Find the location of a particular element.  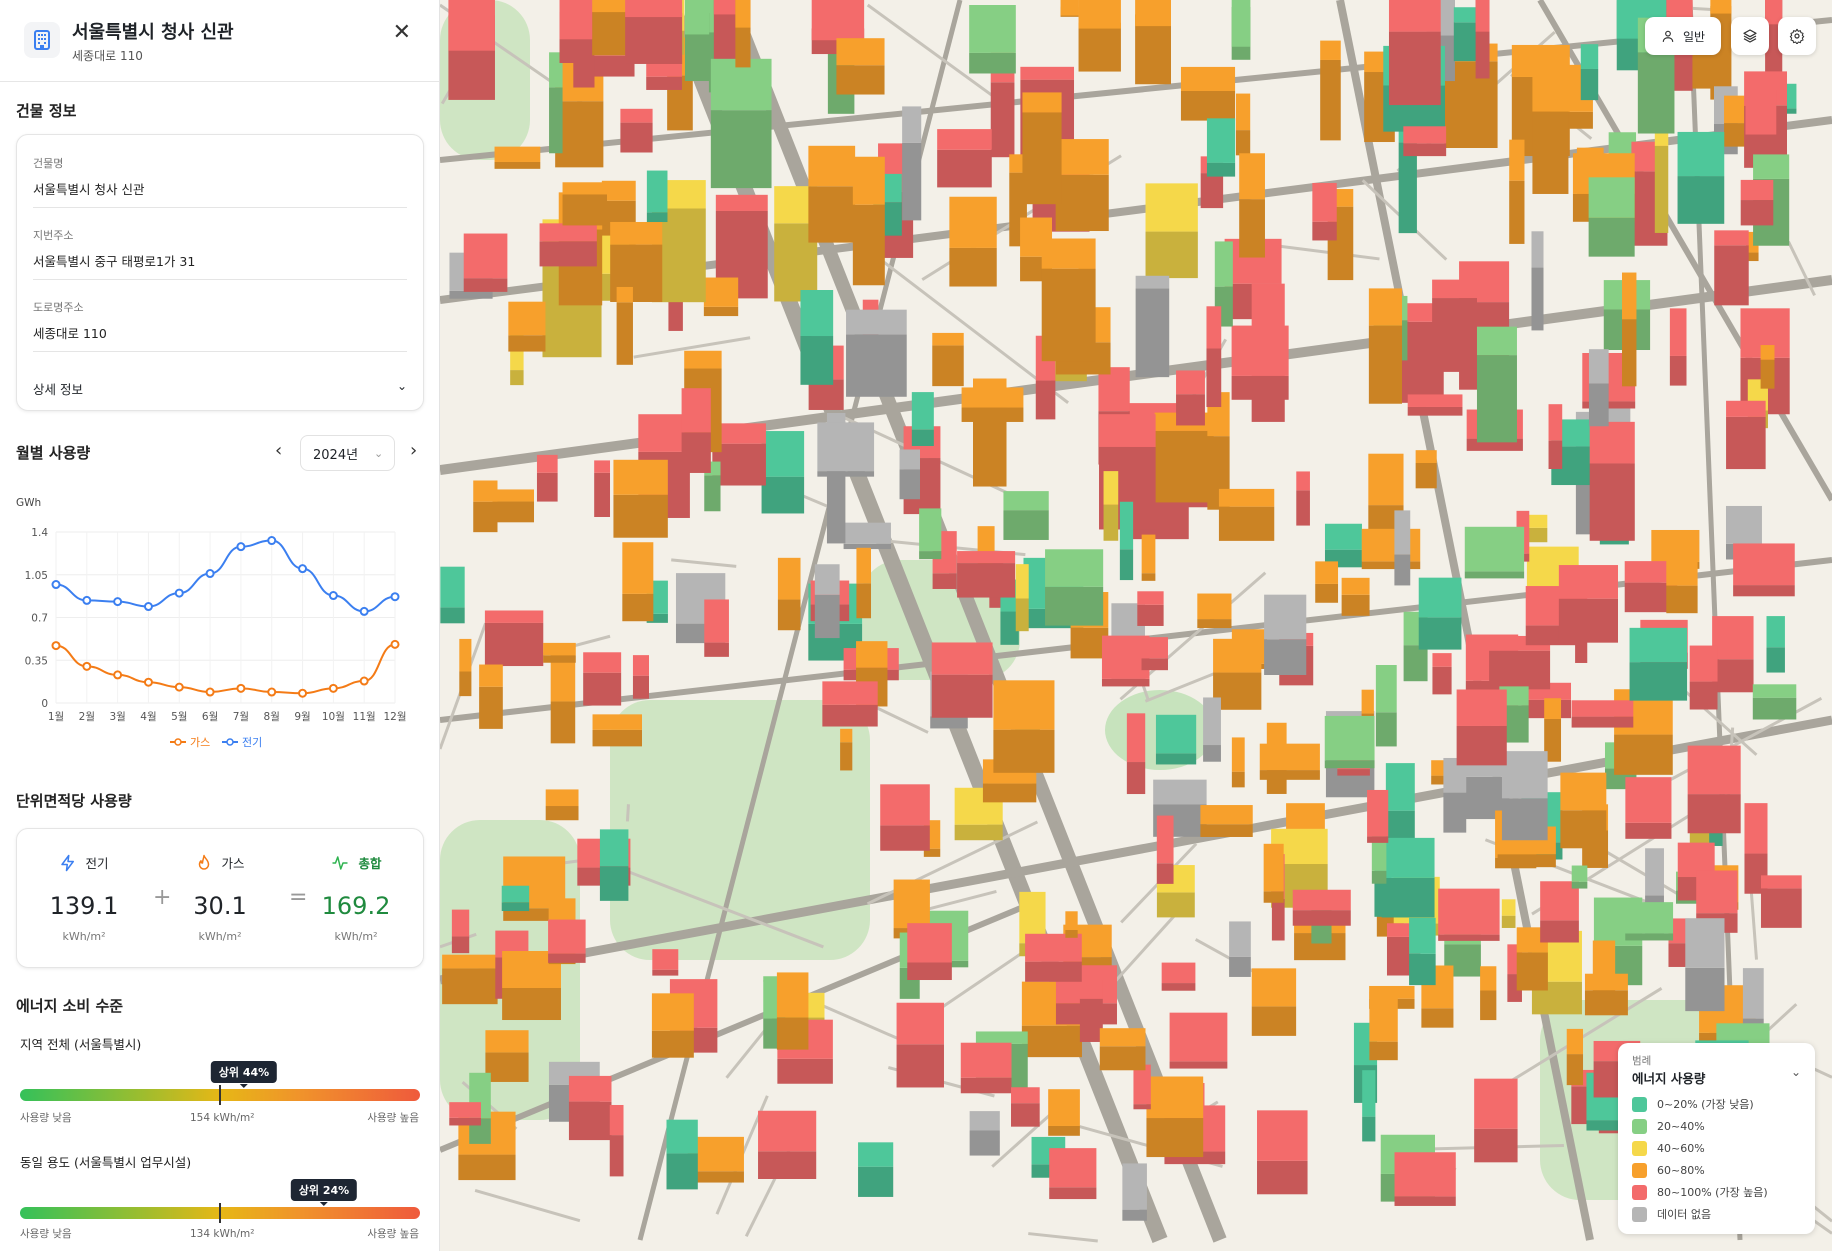

settings-button is located at coordinates (1797, 36).